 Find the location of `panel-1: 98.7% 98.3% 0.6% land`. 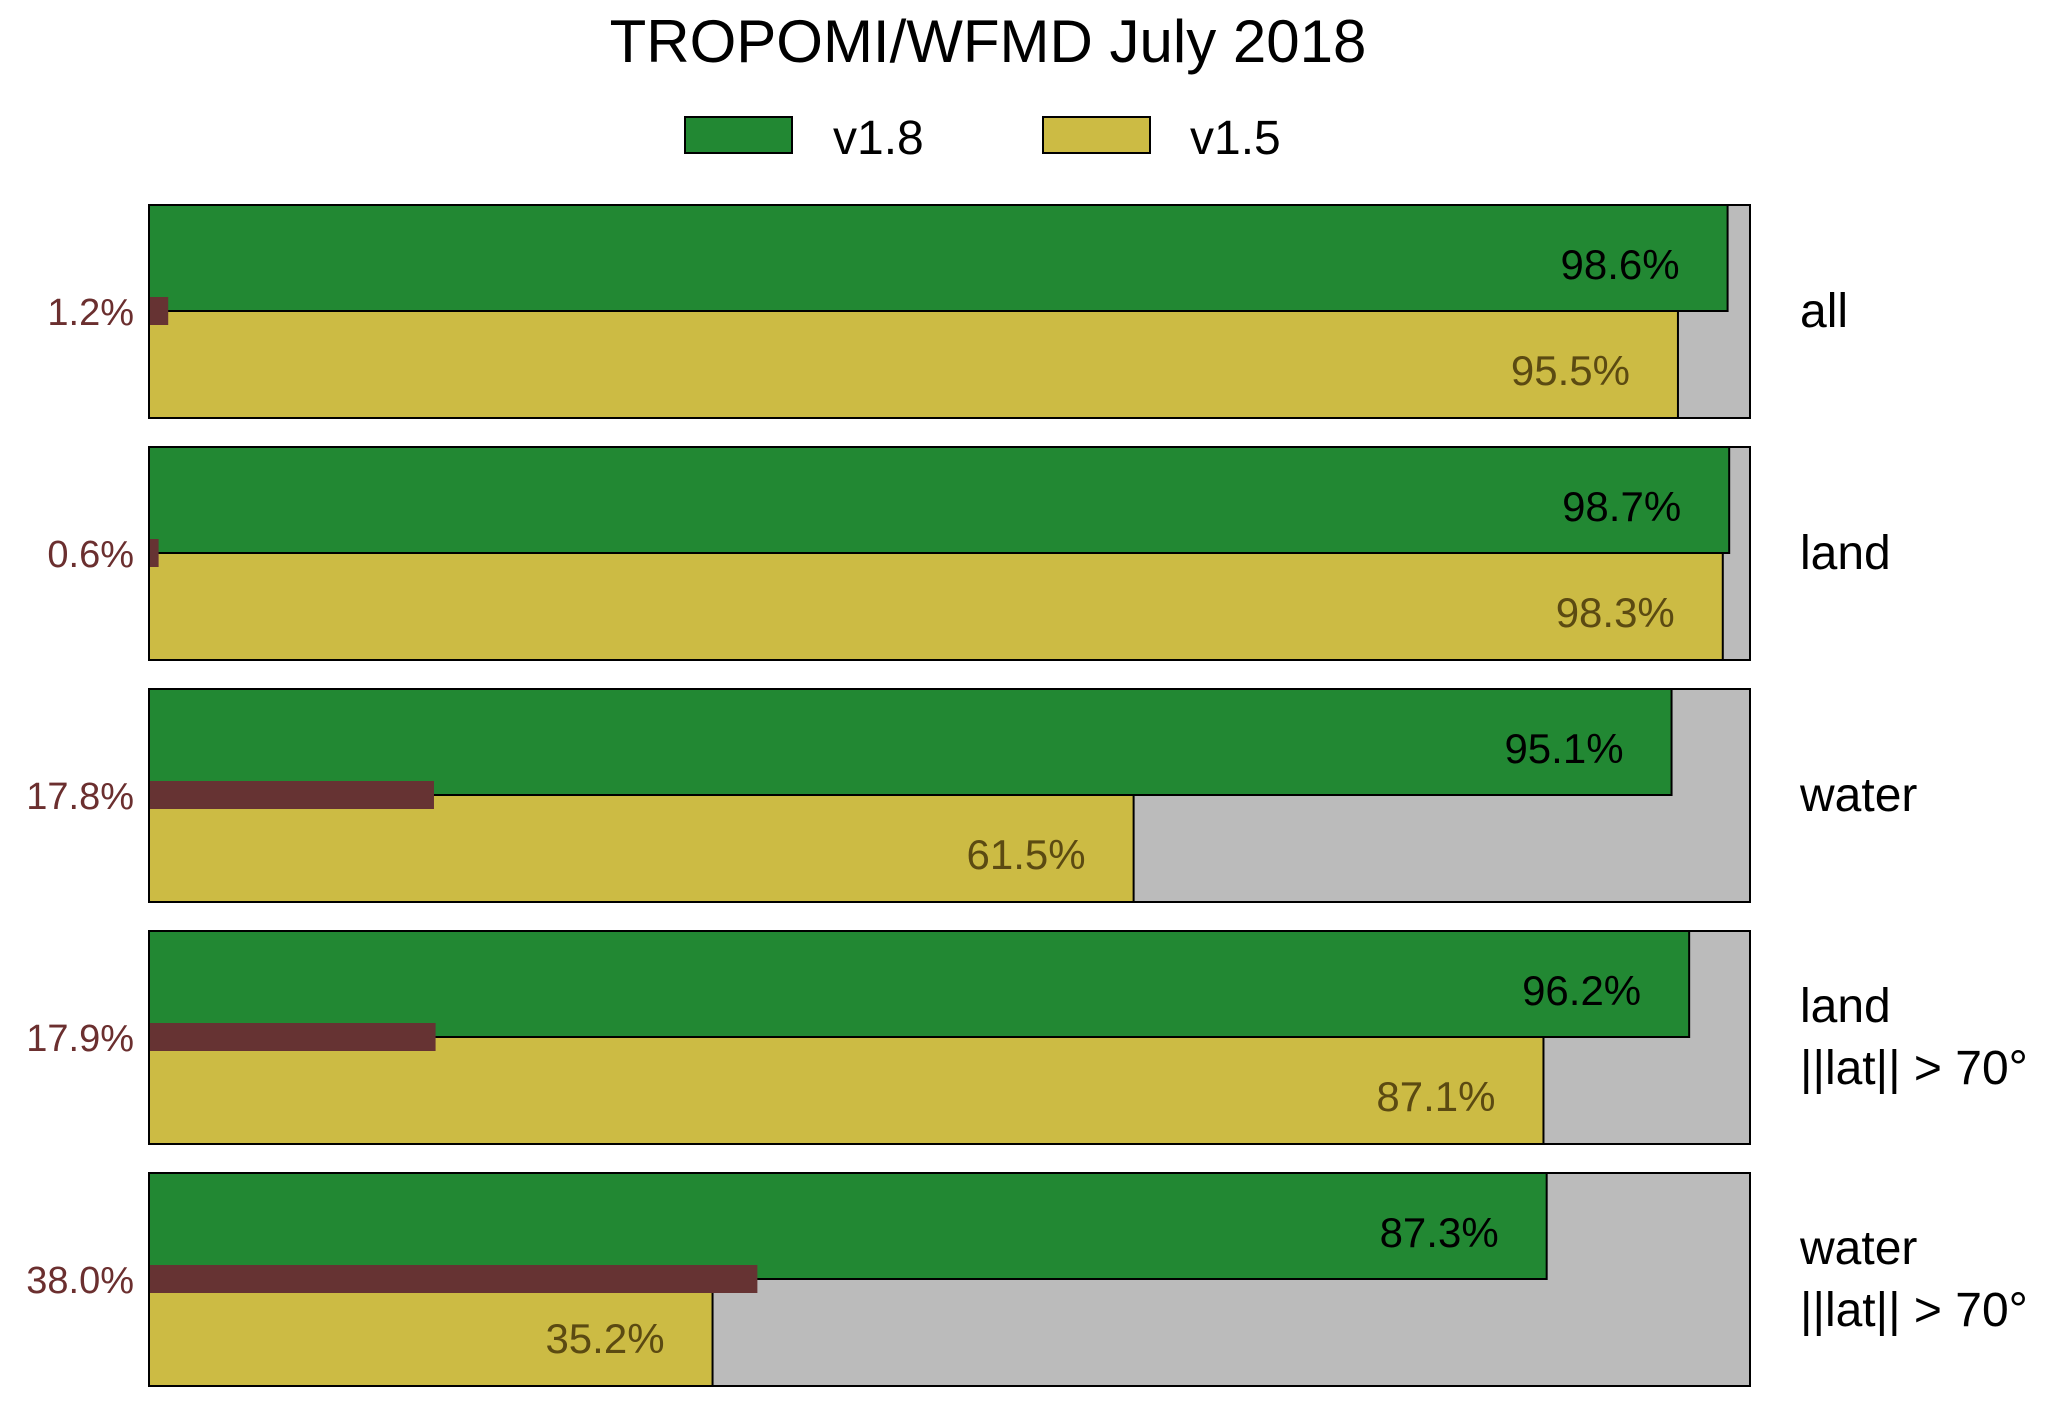

panel-1: 98.7% 98.3% 0.6% land is located at coordinates (969, 553).